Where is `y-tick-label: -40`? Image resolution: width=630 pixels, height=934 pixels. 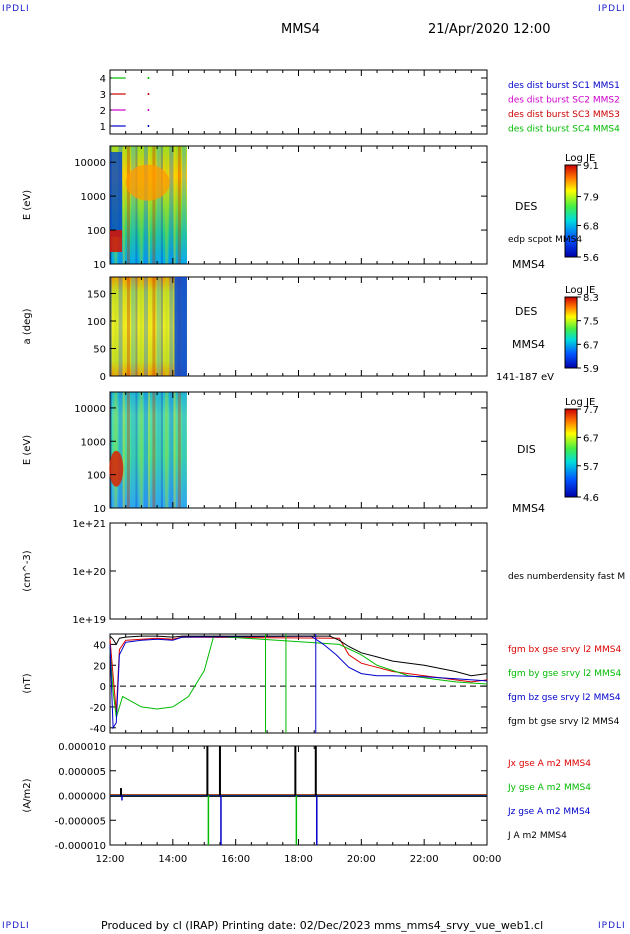 y-tick-label: -40 is located at coordinates (98, 729).